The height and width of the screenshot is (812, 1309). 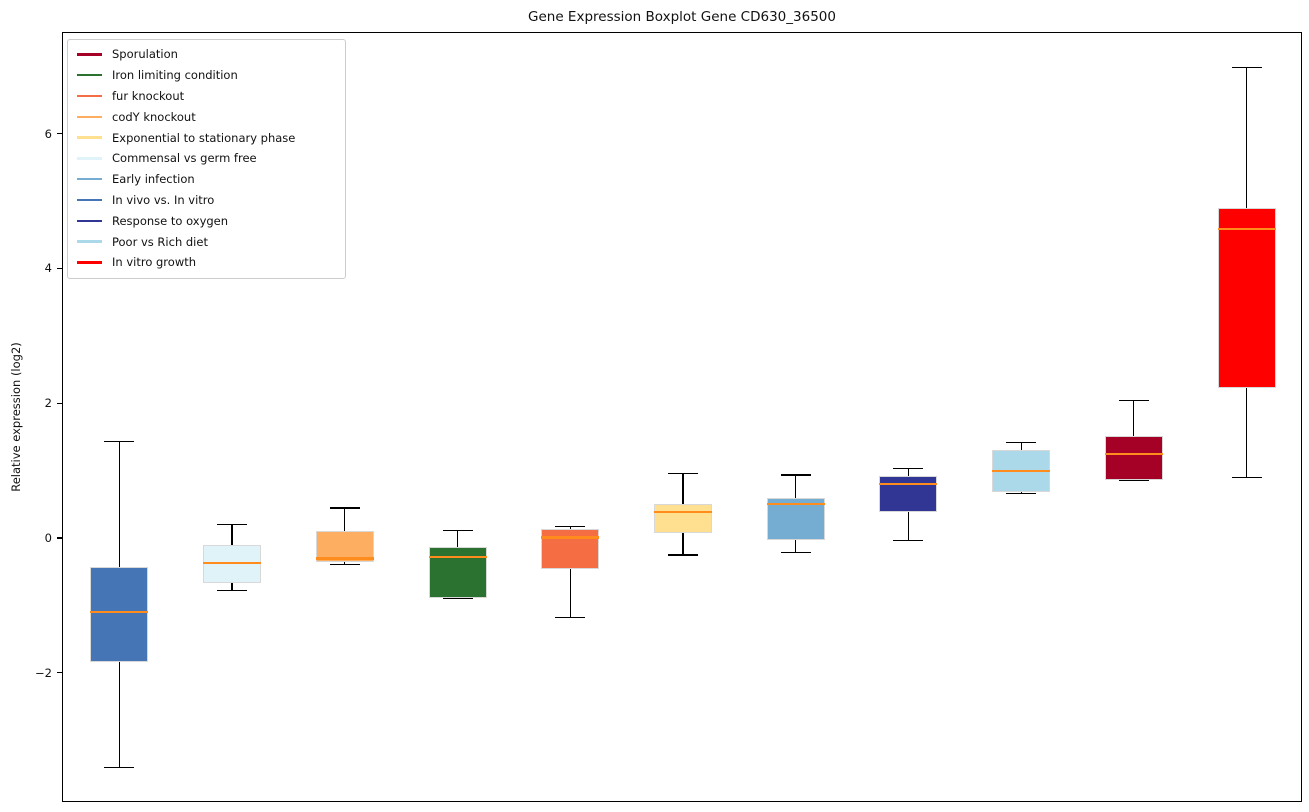 I want to click on legend-label: Response to oxygen, so click(x=170, y=220).